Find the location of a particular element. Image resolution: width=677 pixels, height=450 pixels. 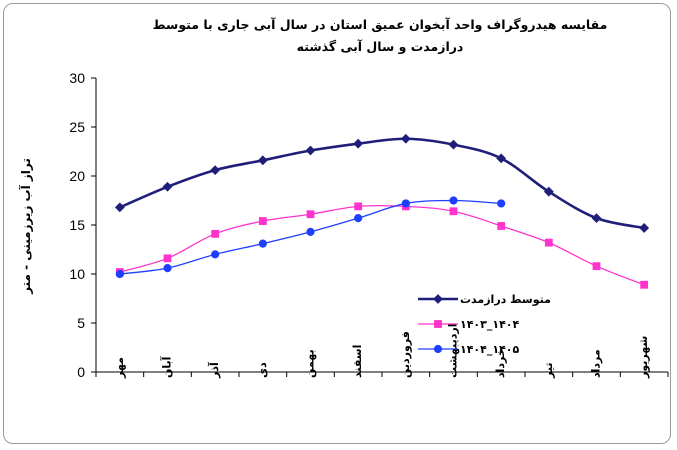

y-tick-label: 30 is located at coordinates (77, 78).